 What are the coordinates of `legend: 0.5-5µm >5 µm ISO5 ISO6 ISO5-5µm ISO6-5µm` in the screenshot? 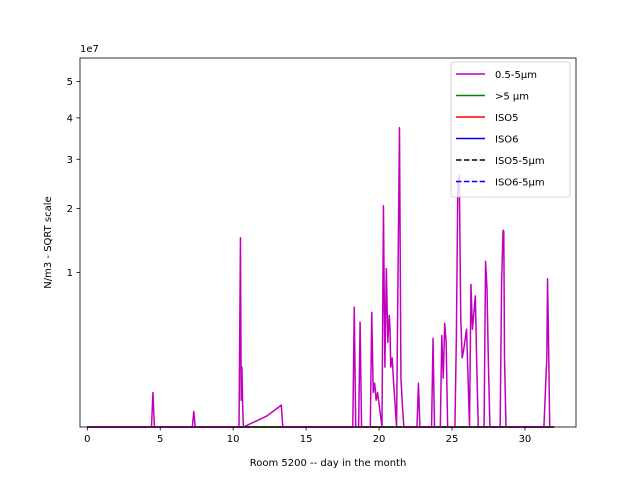 It's located at (510, 129).